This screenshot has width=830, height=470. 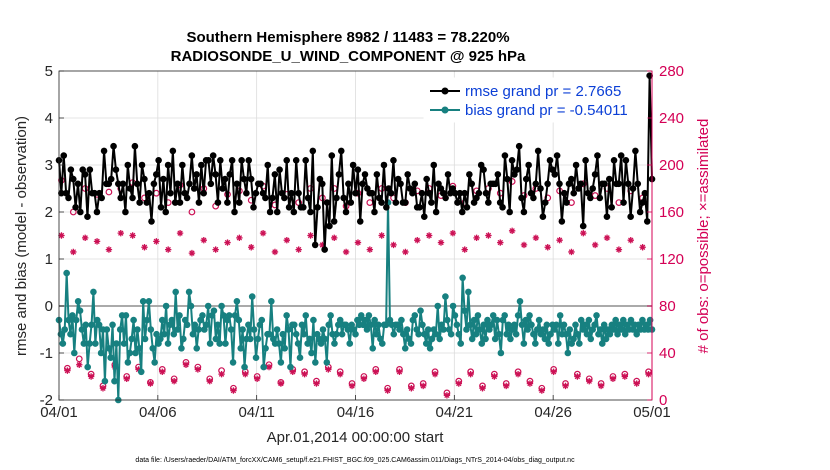 What do you see at coordinates (49, 259) in the screenshot?
I see `y-tick-label-3: 1` at bounding box center [49, 259].